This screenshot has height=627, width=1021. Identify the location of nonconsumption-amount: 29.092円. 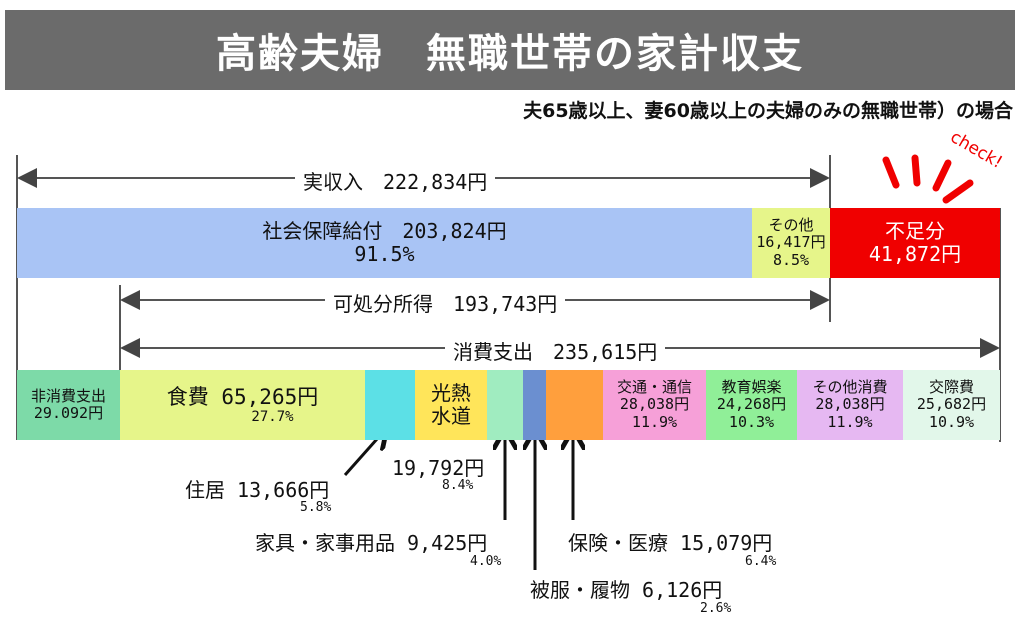
(68, 413).